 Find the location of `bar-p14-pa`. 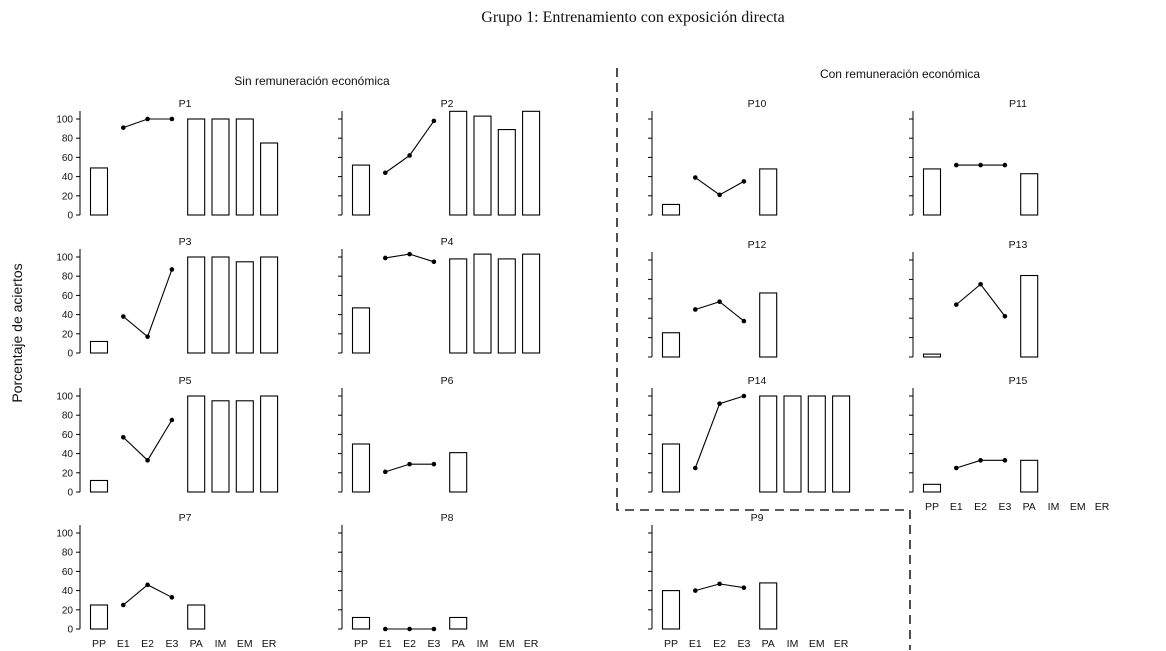

bar-p14-pa is located at coordinates (768, 444).